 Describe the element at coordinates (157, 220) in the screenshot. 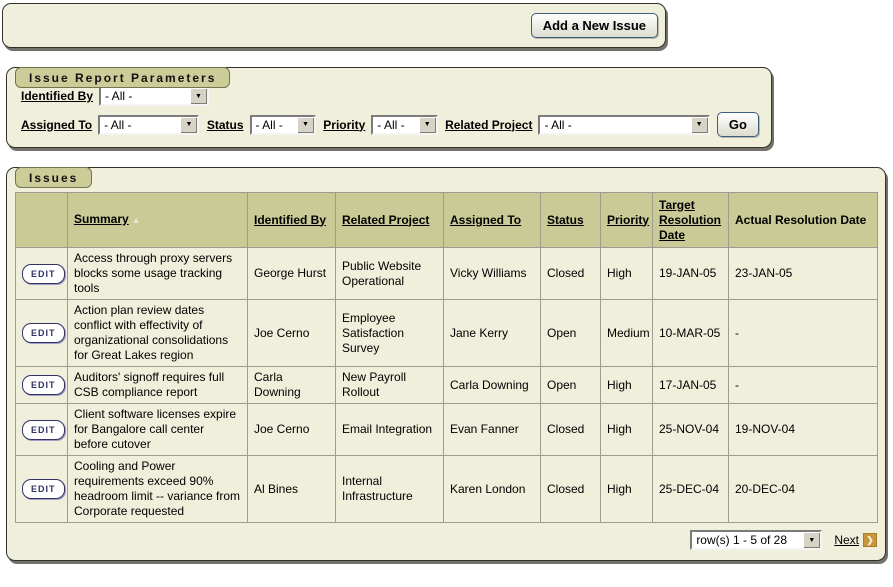

I see `summary-column-header: Summary ▲` at that location.